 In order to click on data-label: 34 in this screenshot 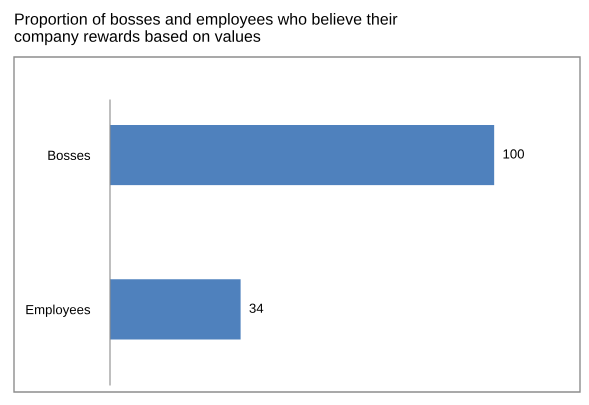, I will do `click(256, 308)`.